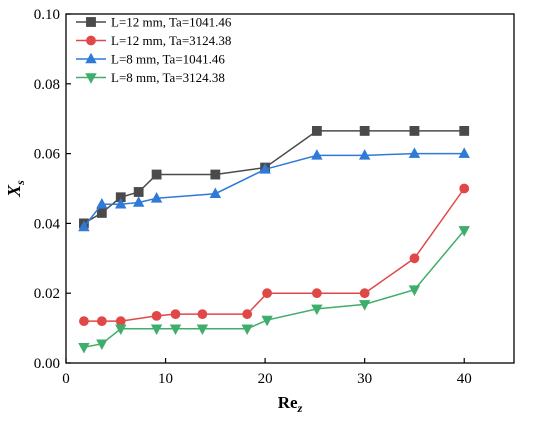  What do you see at coordinates (168, 59) in the screenshot?
I see `legend-label: L=8 mm, Ta=1041.46` at bounding box center [168, 59].